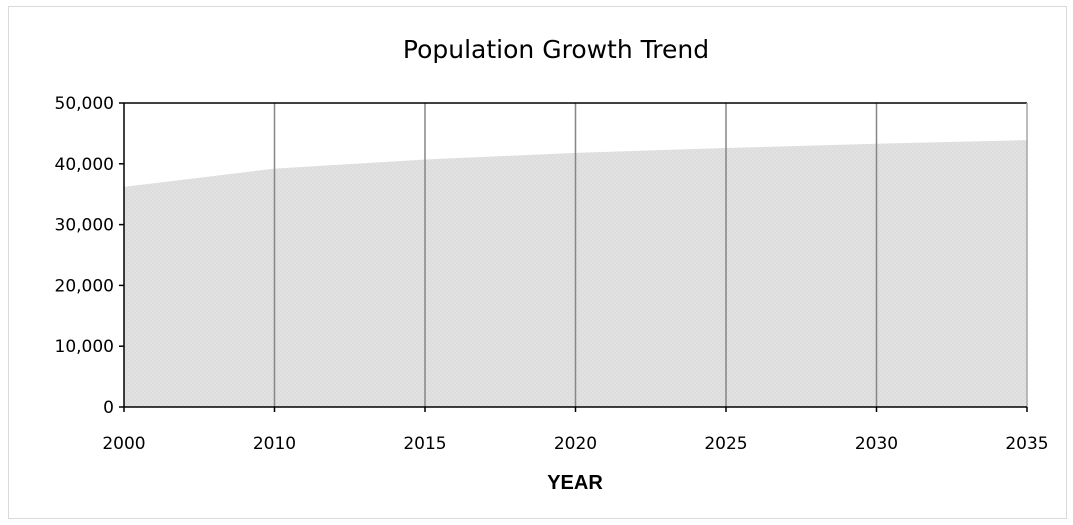 The height and width of the screenshot is (525, 1073). I want to click on y-tick-label: 0, so click(108, 408).